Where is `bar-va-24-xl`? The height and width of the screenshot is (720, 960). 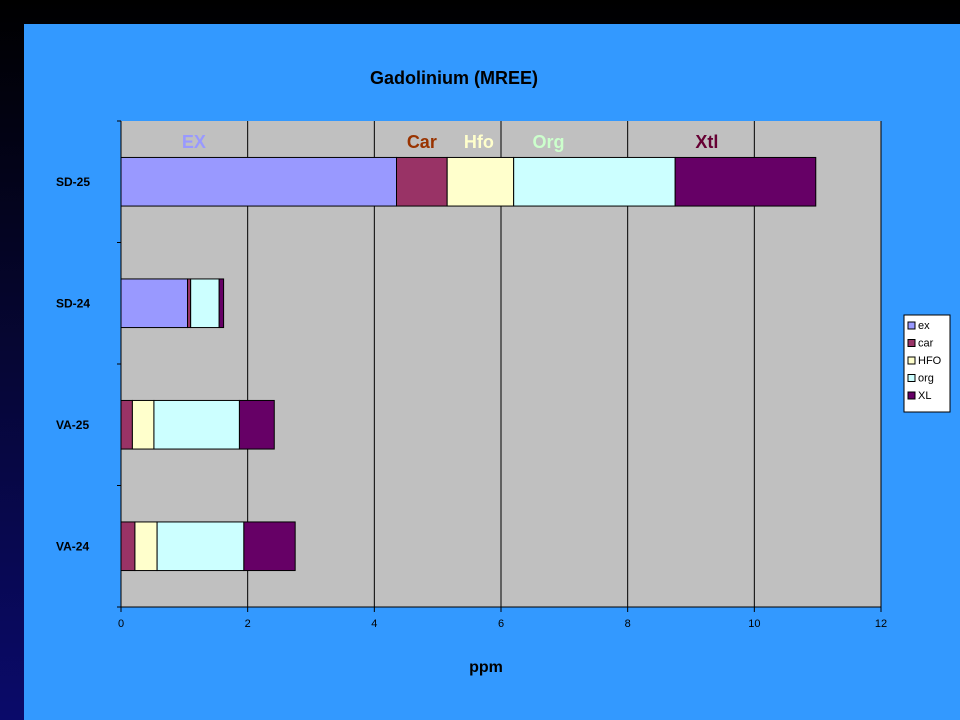 bar-va-24-xl is located at coordinates (269, 546).